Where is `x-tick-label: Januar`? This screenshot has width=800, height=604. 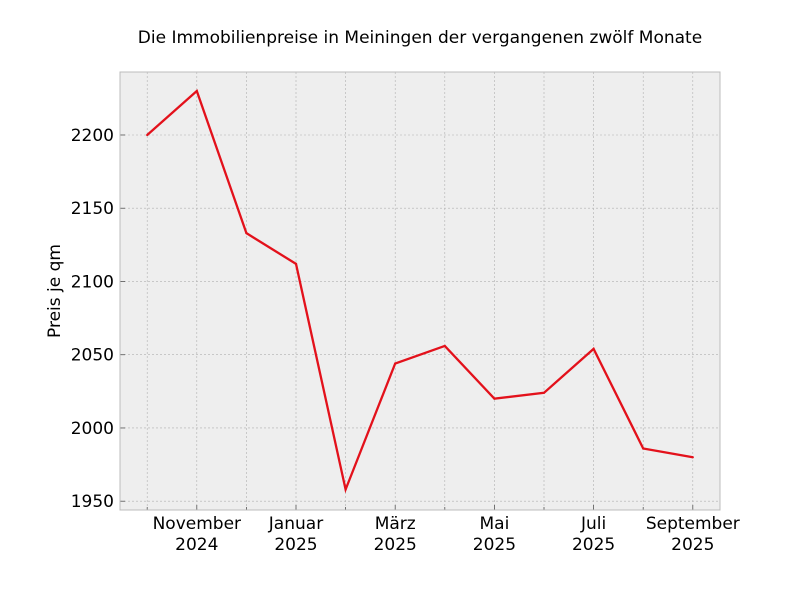 x-tick-label: Januar is located at coordinates (295, 524).